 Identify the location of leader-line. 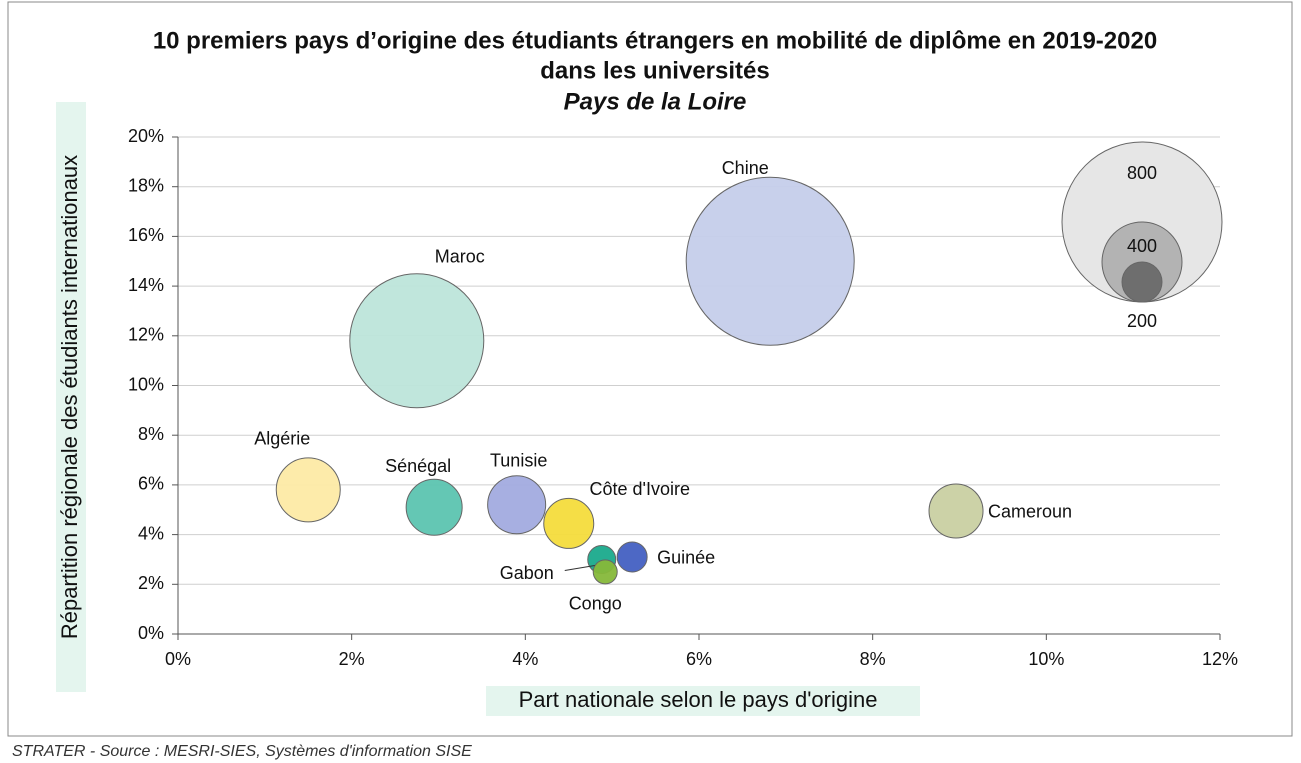
(579, 567).